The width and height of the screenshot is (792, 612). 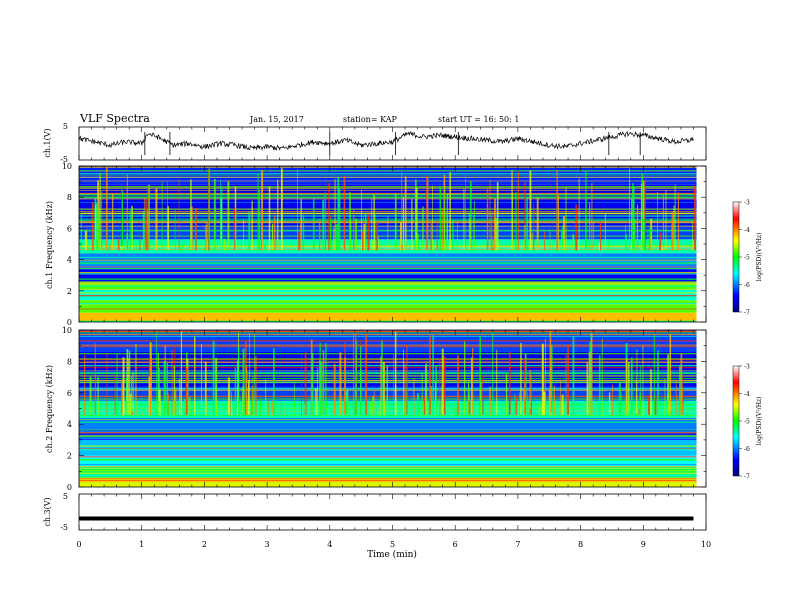 What do you see at coordinates (67, 330) in the screenshot?
I see `ch2-spec-ytick-label-5: 10` at bounding box center [67, 330].